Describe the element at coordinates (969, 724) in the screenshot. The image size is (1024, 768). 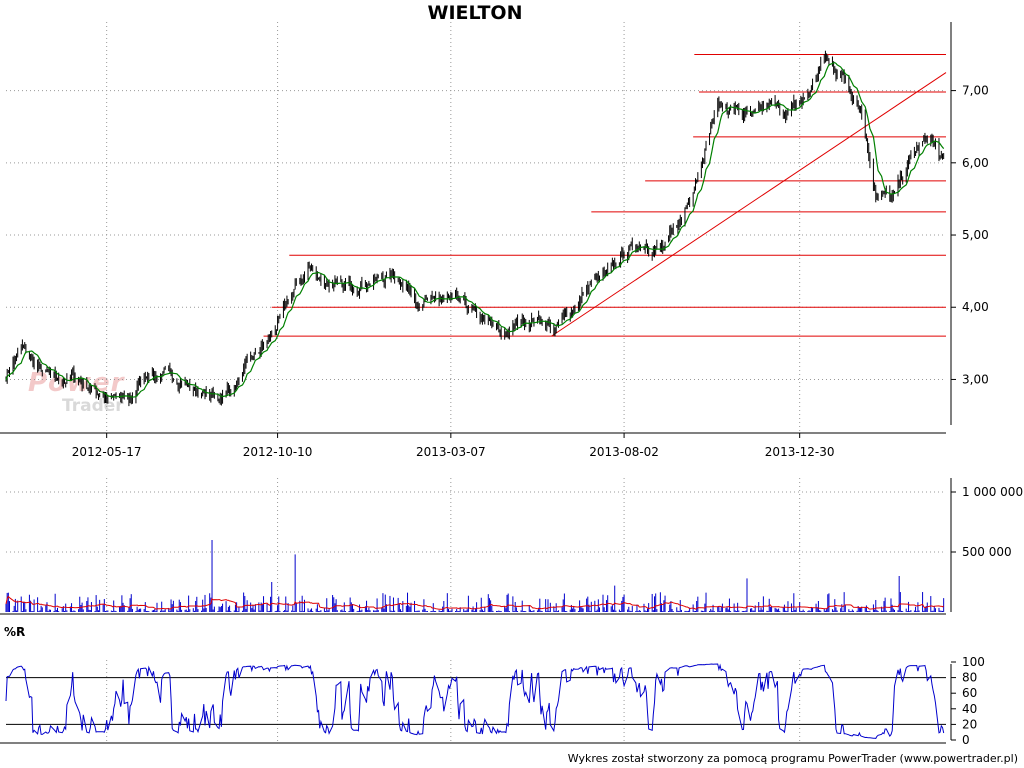
I see `wr-tick-label: 20` at that location.